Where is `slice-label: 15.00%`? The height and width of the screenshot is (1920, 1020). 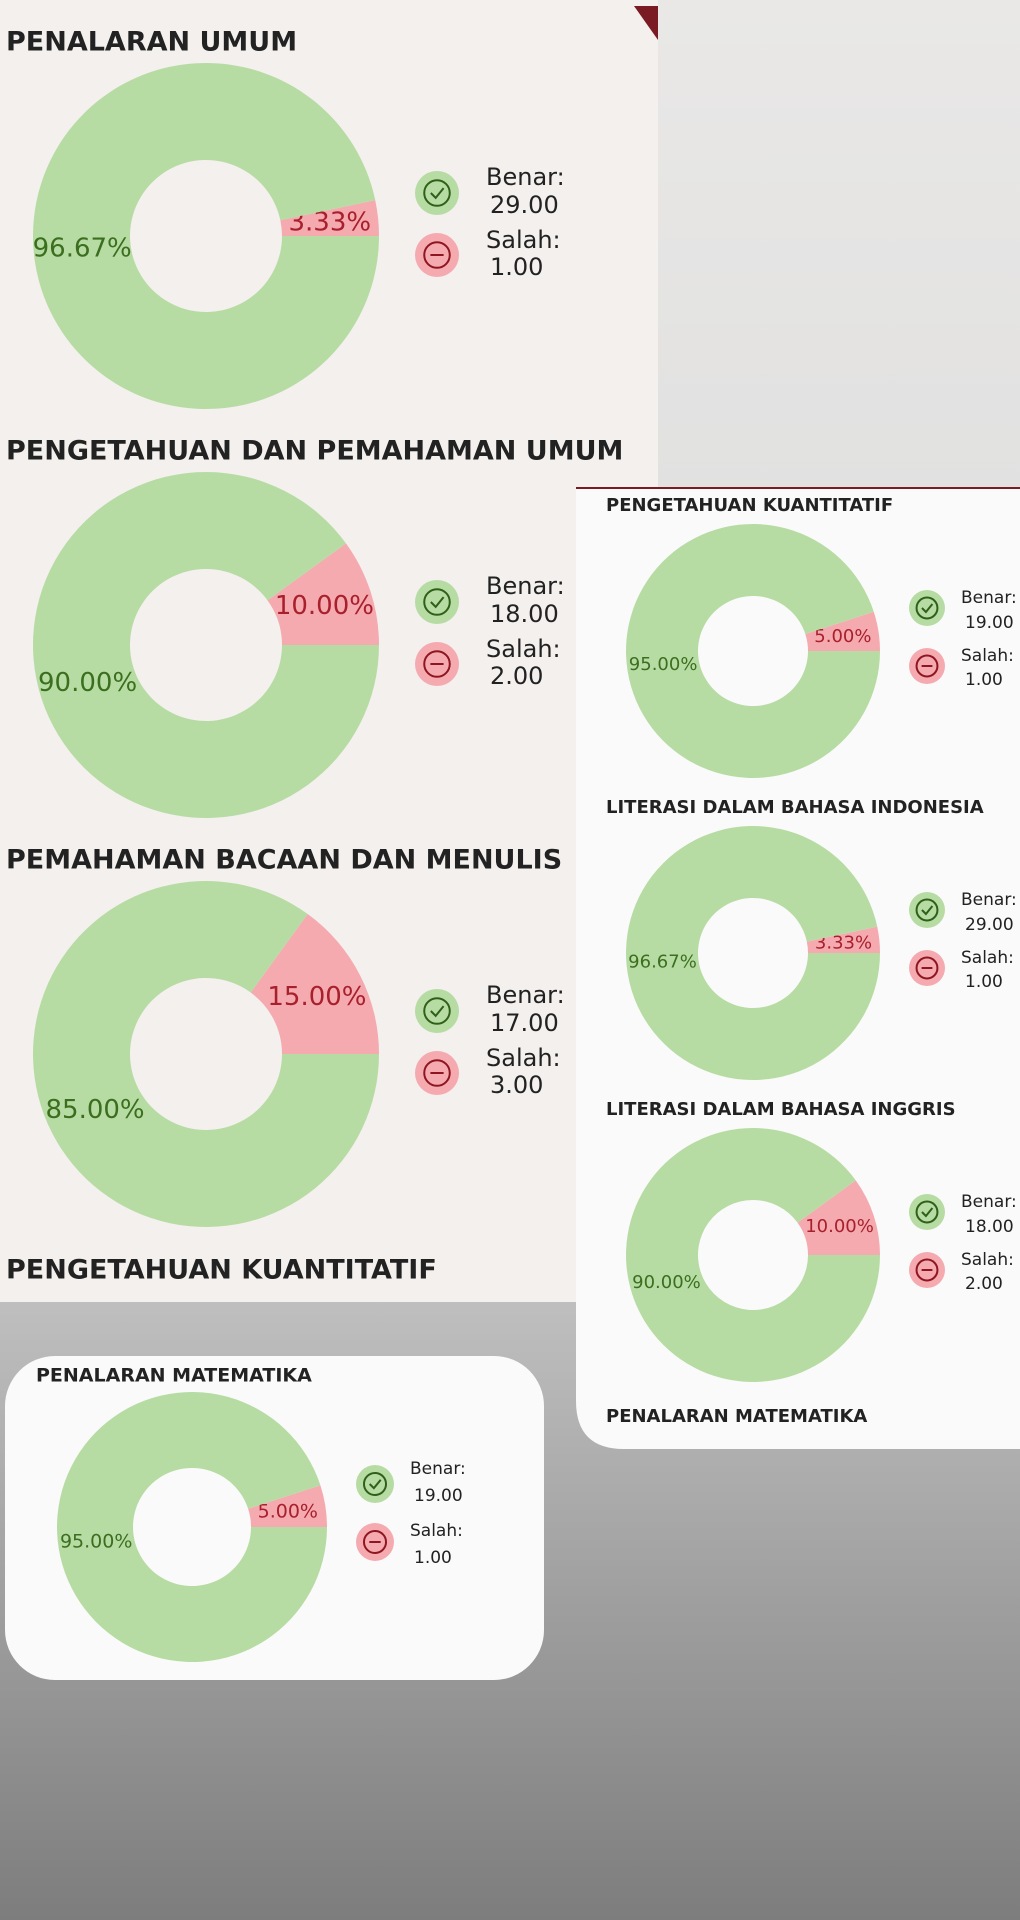
slice-label: 15.00% is located at coordinates (316, 997).